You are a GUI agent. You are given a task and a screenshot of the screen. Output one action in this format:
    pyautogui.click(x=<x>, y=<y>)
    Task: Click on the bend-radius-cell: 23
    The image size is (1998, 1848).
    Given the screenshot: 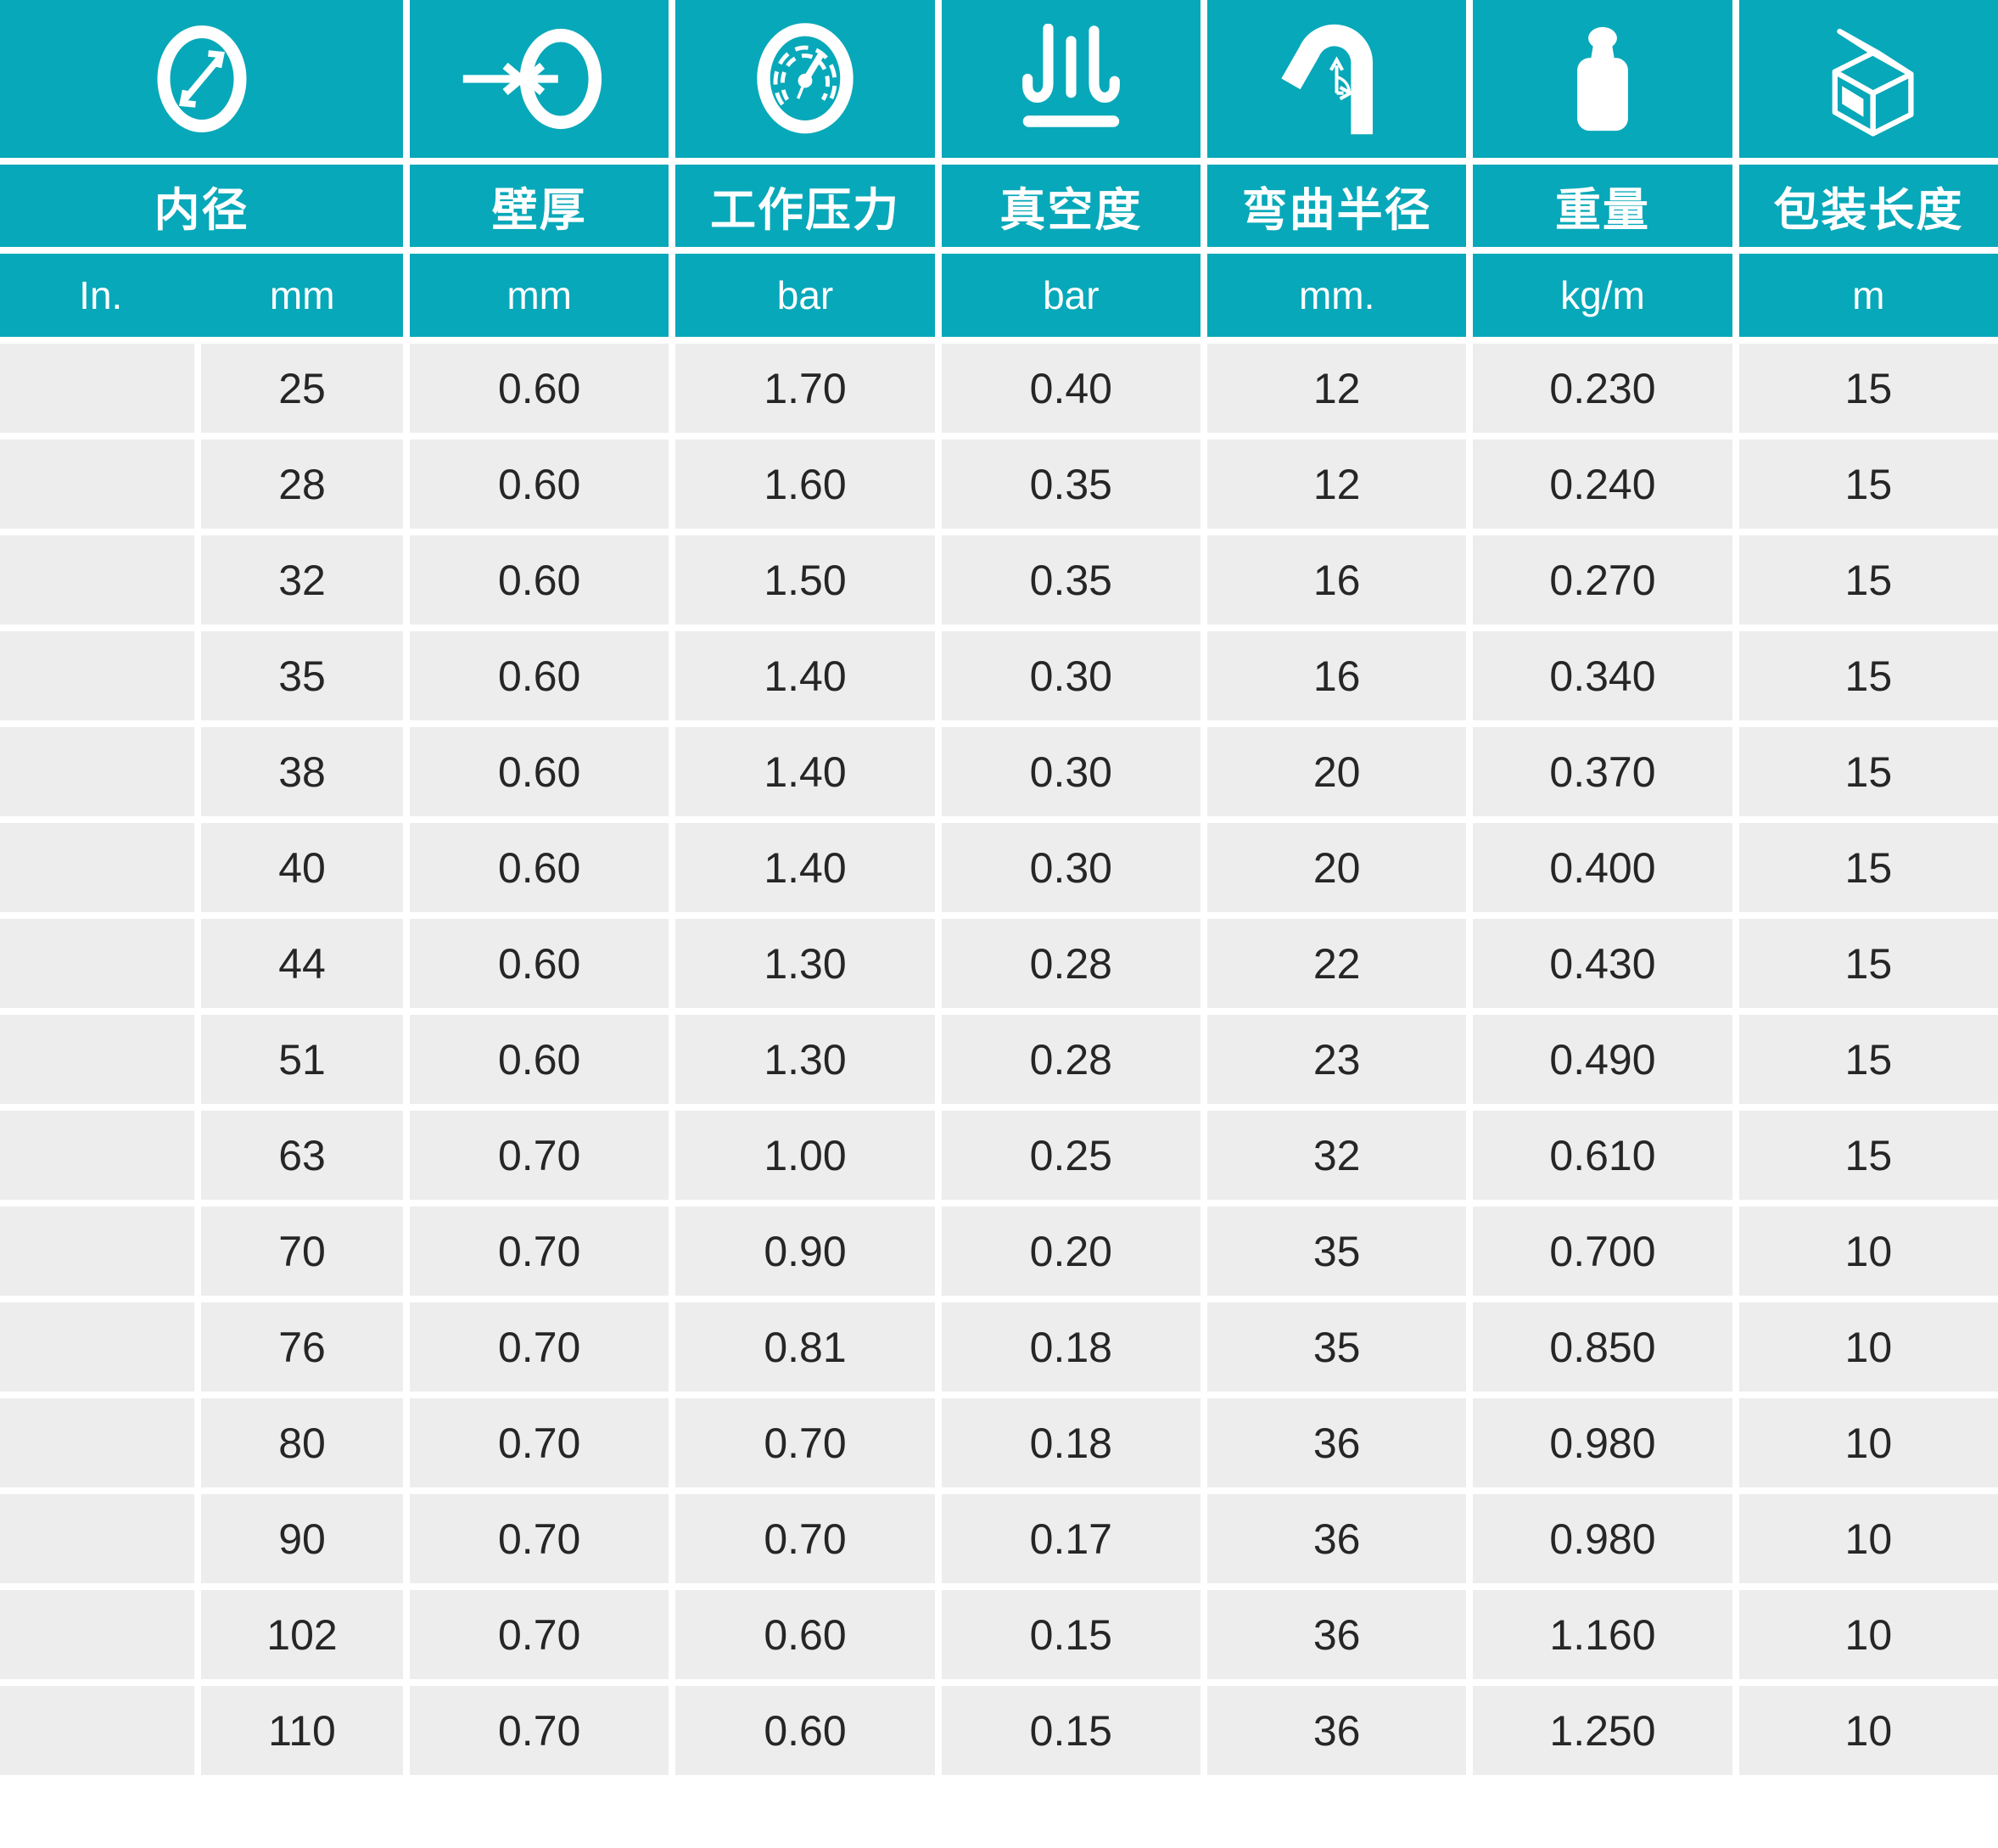 What is the action you would take?
    pyautogui.click(x=1337, y=1059)
    